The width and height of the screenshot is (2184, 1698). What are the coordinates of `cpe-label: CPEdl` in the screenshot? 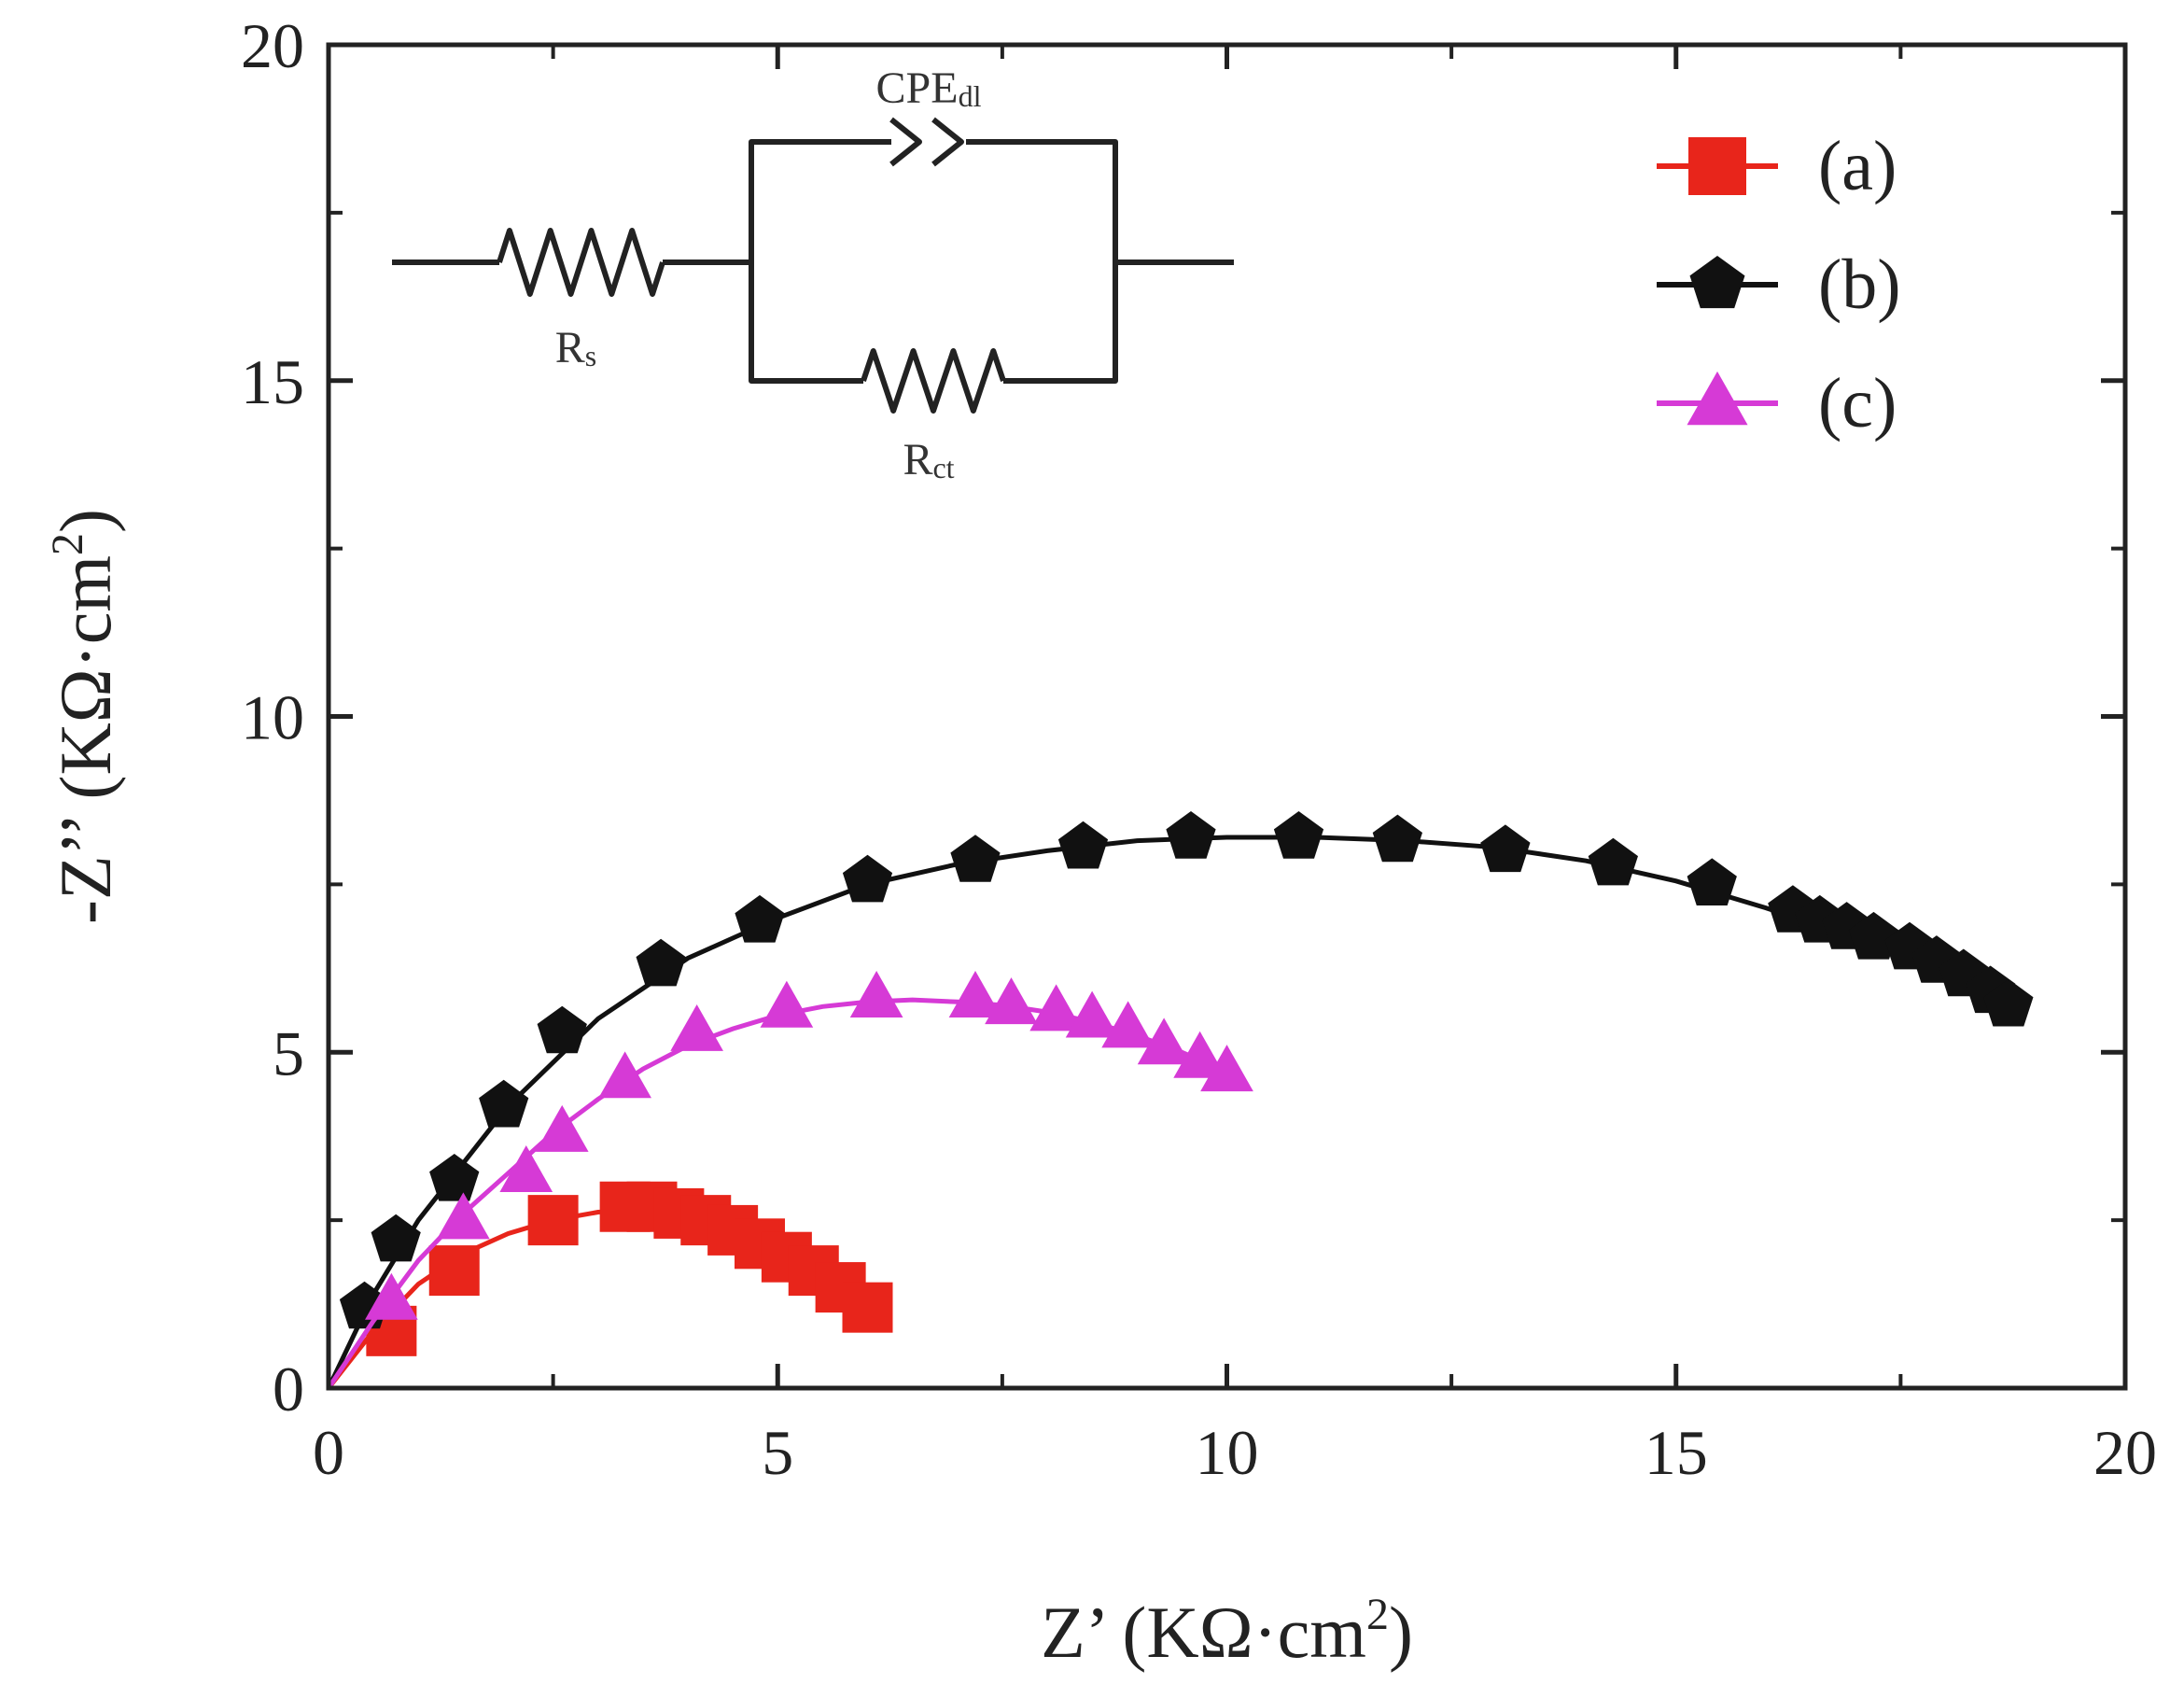 It's located at (929, 88).